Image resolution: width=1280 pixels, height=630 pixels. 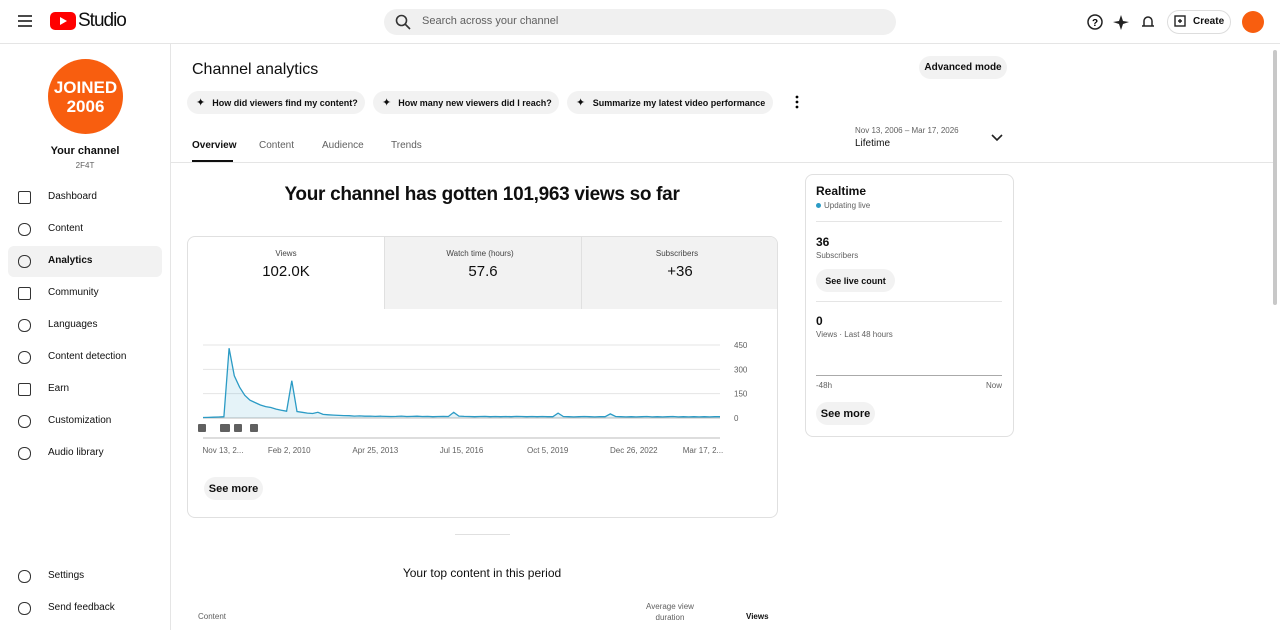 What do you see at coordinates (76, 452) in the screenshot?
I see `nav-item: Audio library` at bounding box center [76, 452].